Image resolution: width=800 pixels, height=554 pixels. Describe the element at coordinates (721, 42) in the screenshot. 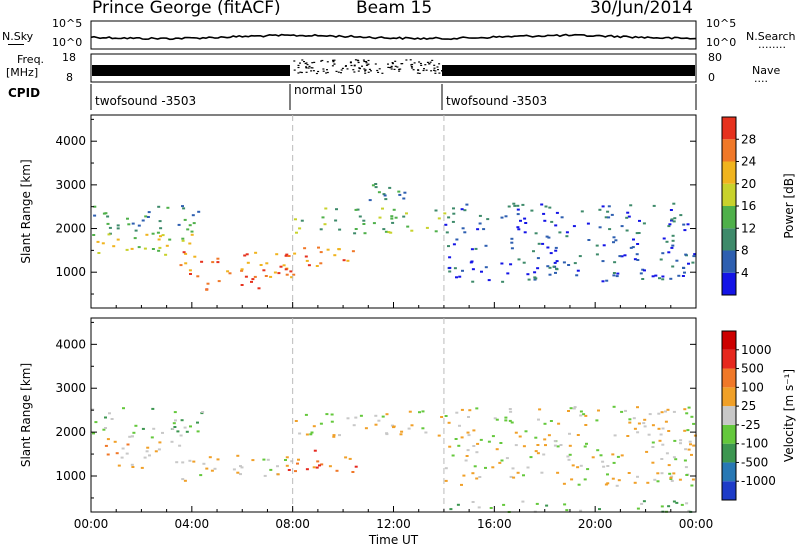

I see `noise-right-tick-bottom: 10^0` at that location.